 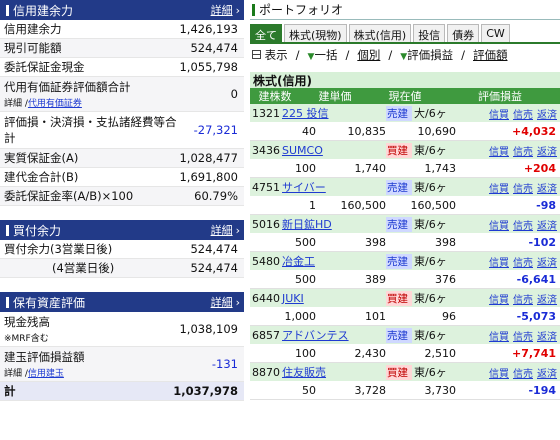 What do you see at coordinates (533, 353) in the screenshot?
I see `profit-loss: +7,741` at bounding box center [533, 353].